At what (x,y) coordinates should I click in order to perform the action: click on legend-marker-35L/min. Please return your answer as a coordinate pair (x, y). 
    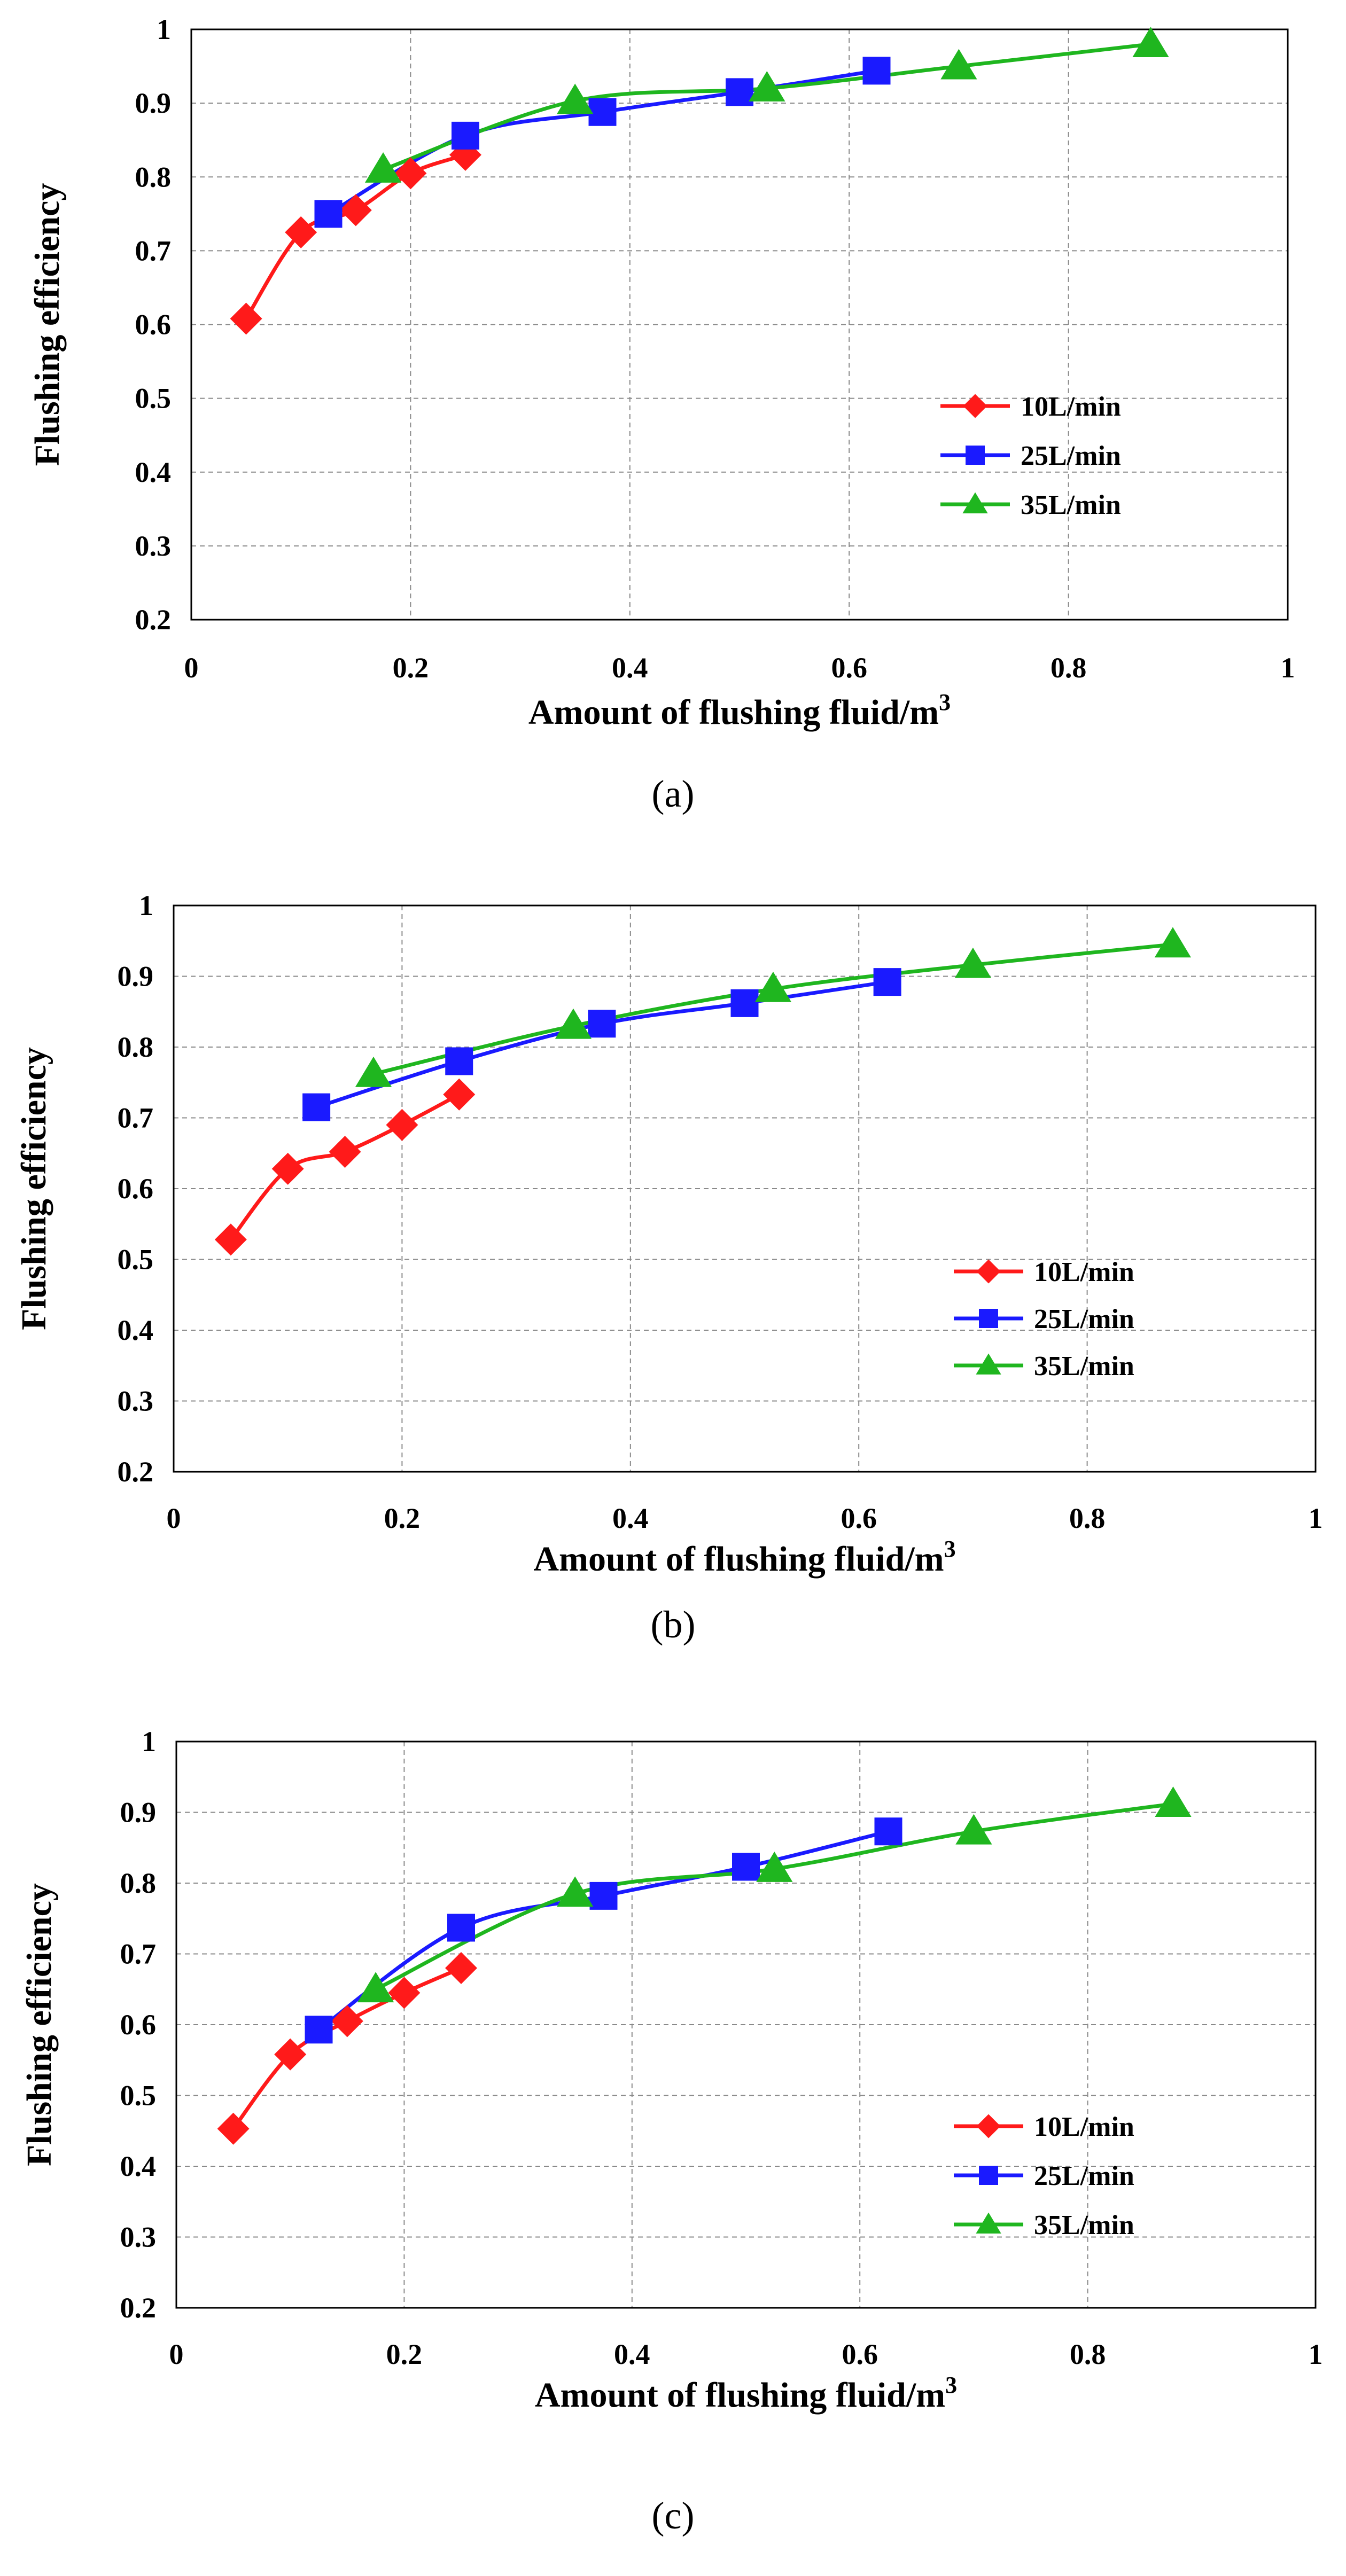
    Looking at the image, I should click on (975, 502).